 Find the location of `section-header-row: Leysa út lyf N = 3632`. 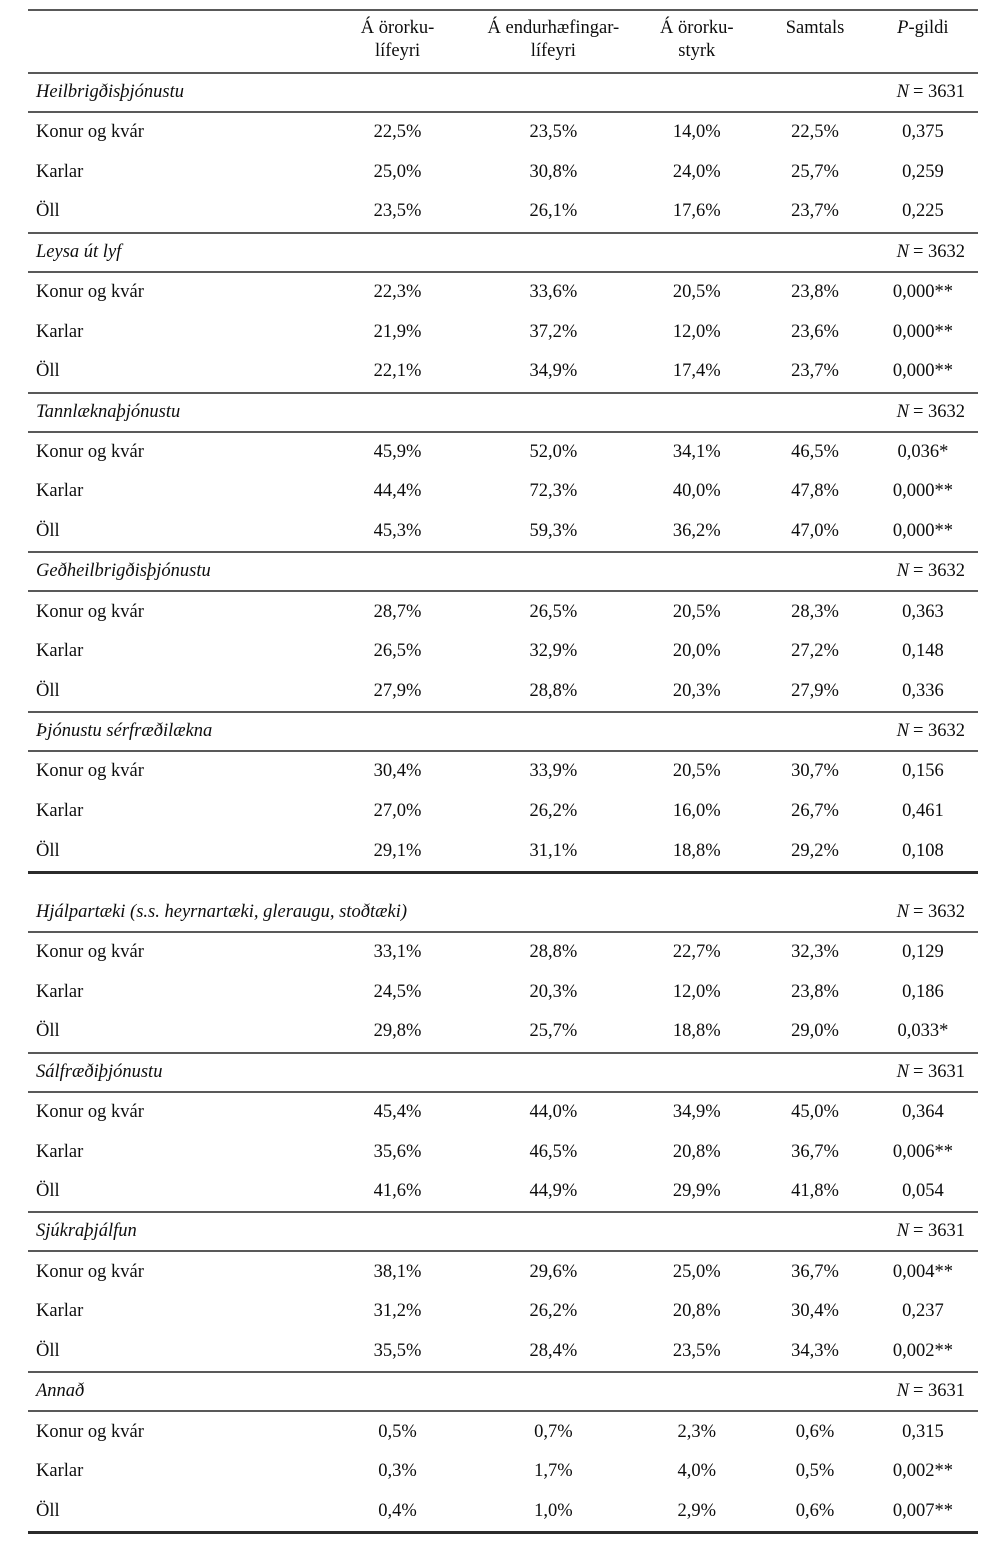

section-header-row: Leysa út lyf N = 3632 is located at coordinates (503, 252).